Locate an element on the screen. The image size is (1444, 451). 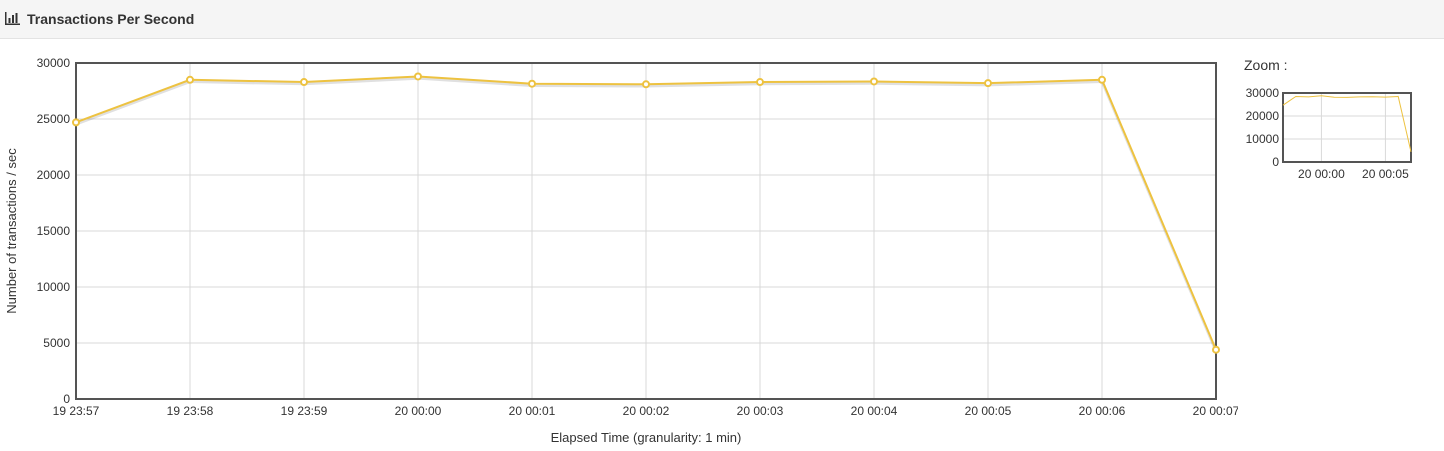
x-tick-label: 19 23:58 is located at coordinates (190, 411).